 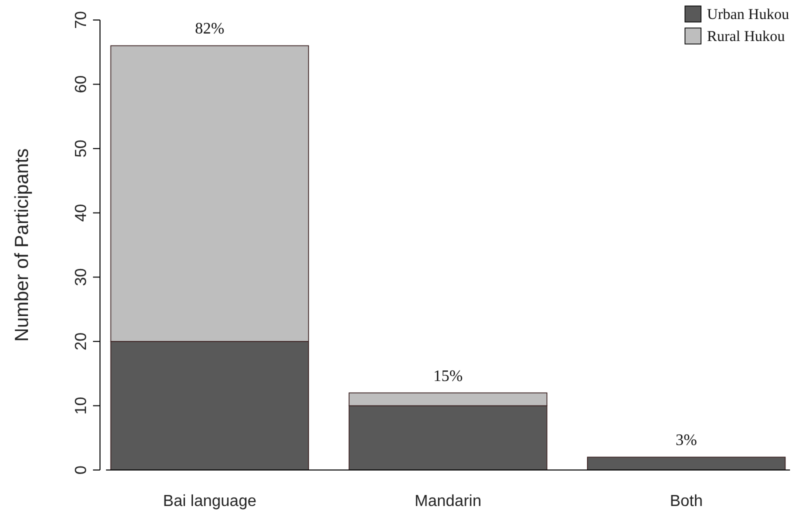 What do you see at coordinates (746, 37) in the screenshot?
I see `legend-label: Rural Hukou` at bounding box center [746, 37].